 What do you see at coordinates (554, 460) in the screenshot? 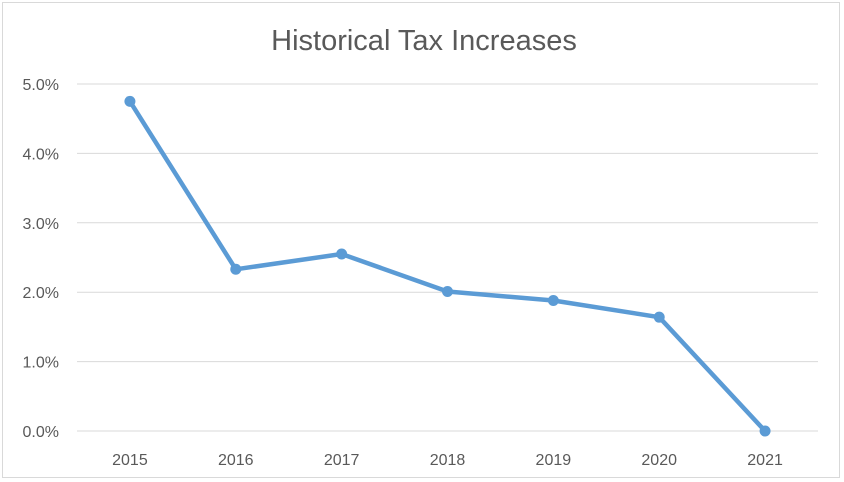
I see `x-tick-label: 2019` at bounding box center [554, 460].